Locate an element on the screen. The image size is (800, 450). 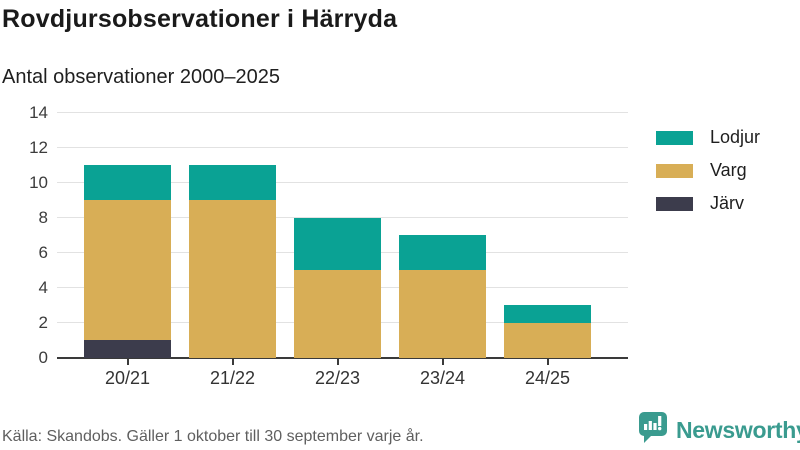
legend: Lodjur Varg Järv is located at coordinates (708, 176).